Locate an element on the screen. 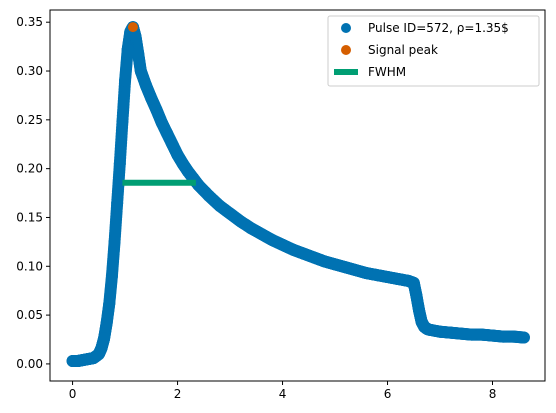 Image resolution: width=556 pixels, height=413 pixels. legend-marker-pulse is located at coordinates (346, 28).